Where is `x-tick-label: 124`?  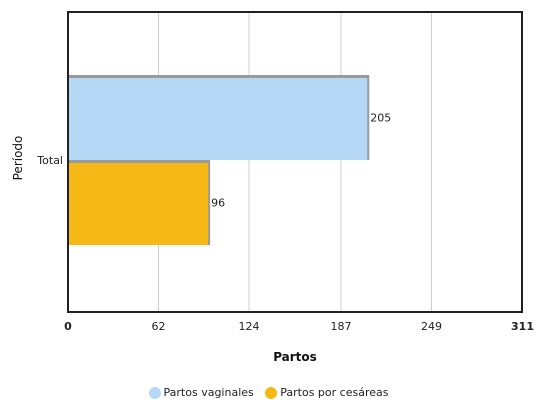
x-tick-label: 124 is located at coordinates (249, 326).